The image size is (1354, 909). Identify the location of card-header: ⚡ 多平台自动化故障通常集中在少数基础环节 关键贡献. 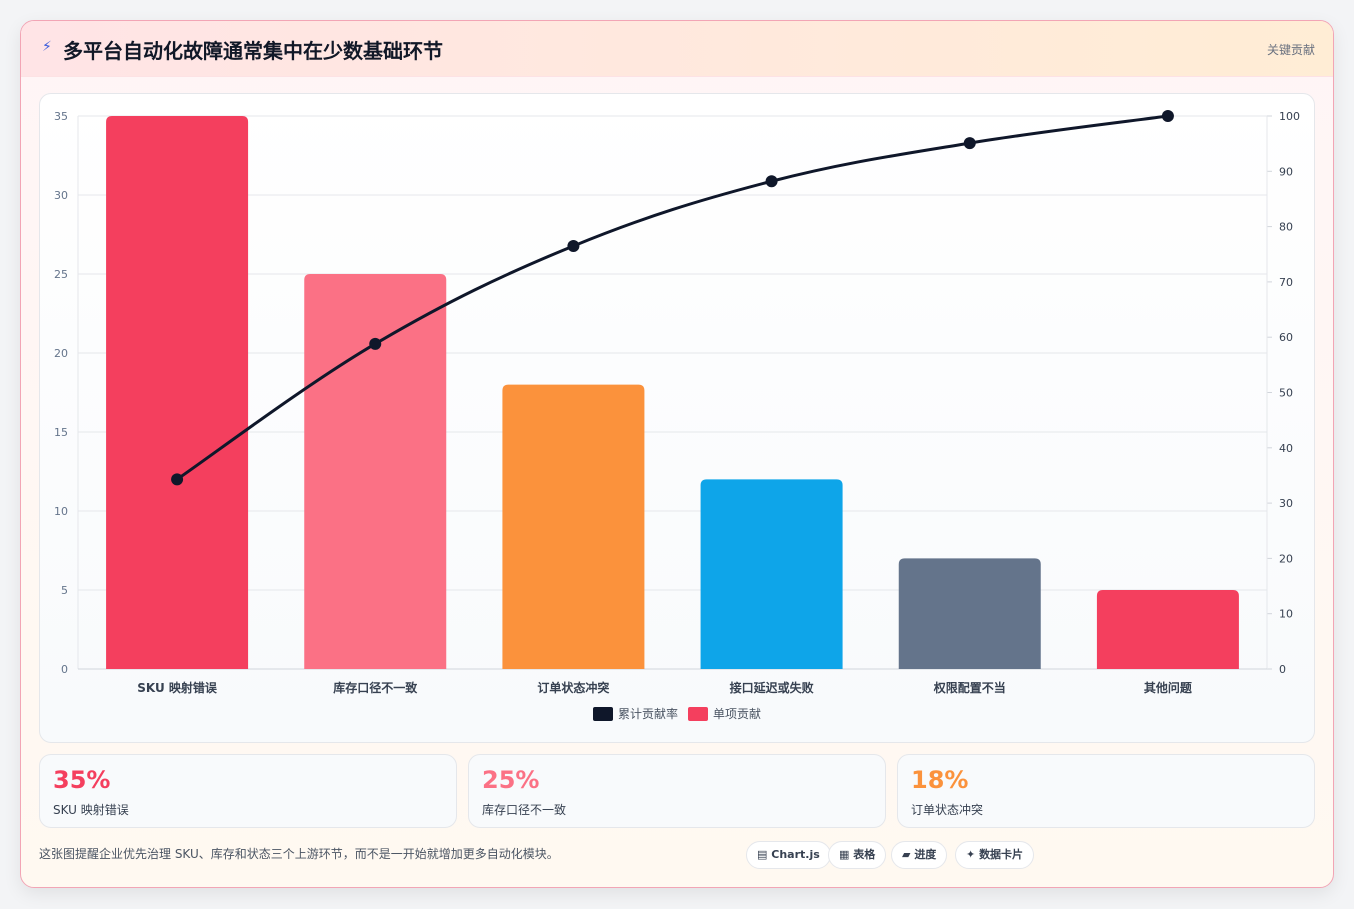
(677, 49).